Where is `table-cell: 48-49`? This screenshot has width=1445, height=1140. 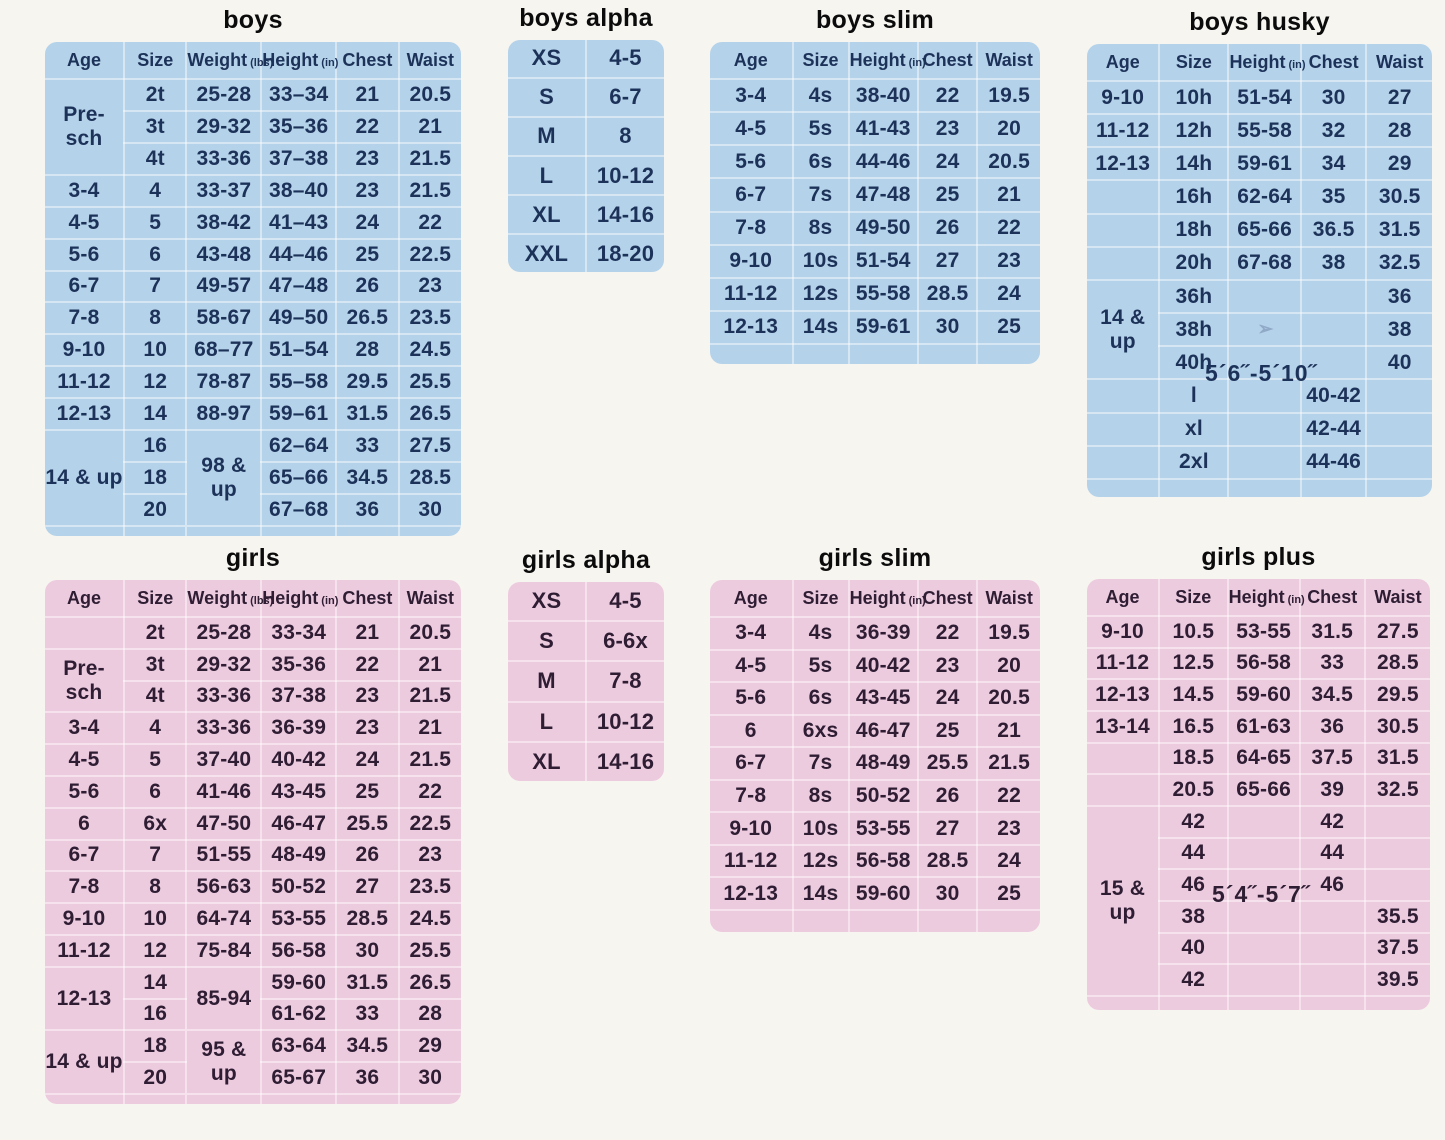
table-cell: 48-49 is located at coordinates (299, 856).